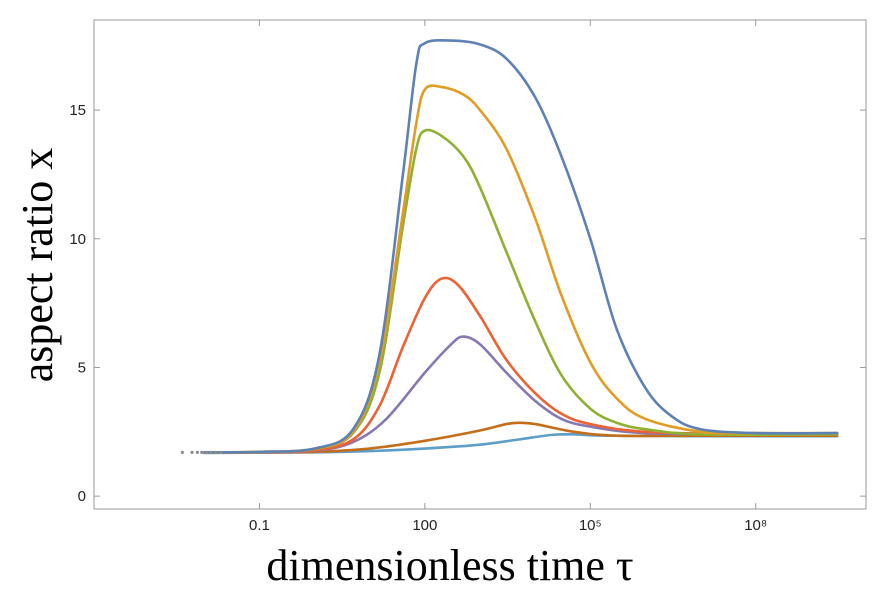 This screenshot has width=894, height=598. I want to click on x-tick-label: 10⁸, so click(755, 525).